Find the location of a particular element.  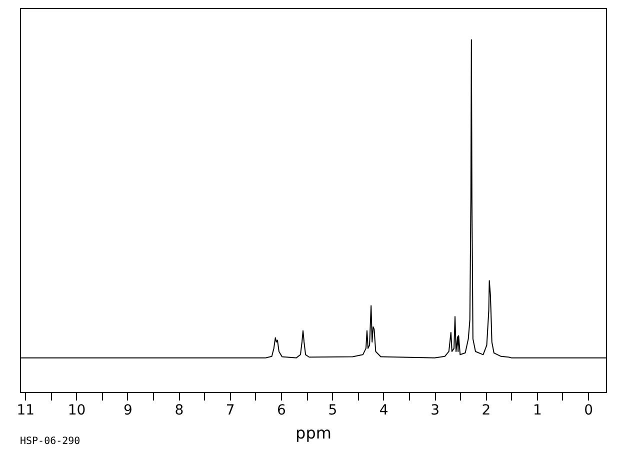

x-tick-label: 11 is located at coordinates (25, 410).